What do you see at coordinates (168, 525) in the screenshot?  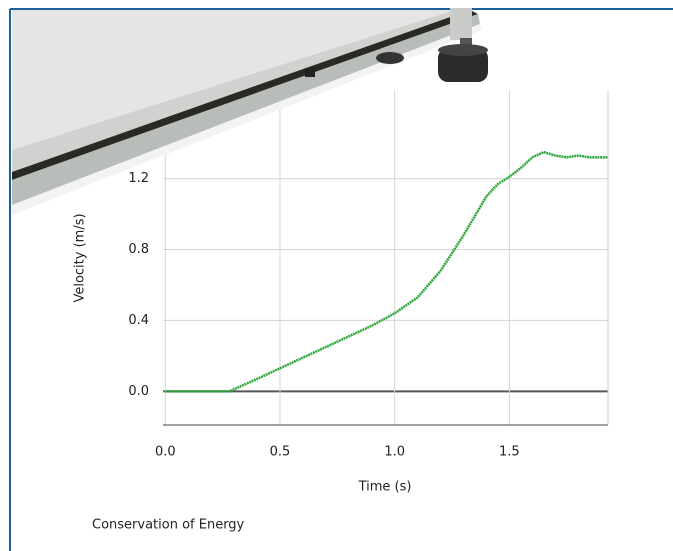 I see `caption: Conservation of Energy` at bounding box center [168, 525].